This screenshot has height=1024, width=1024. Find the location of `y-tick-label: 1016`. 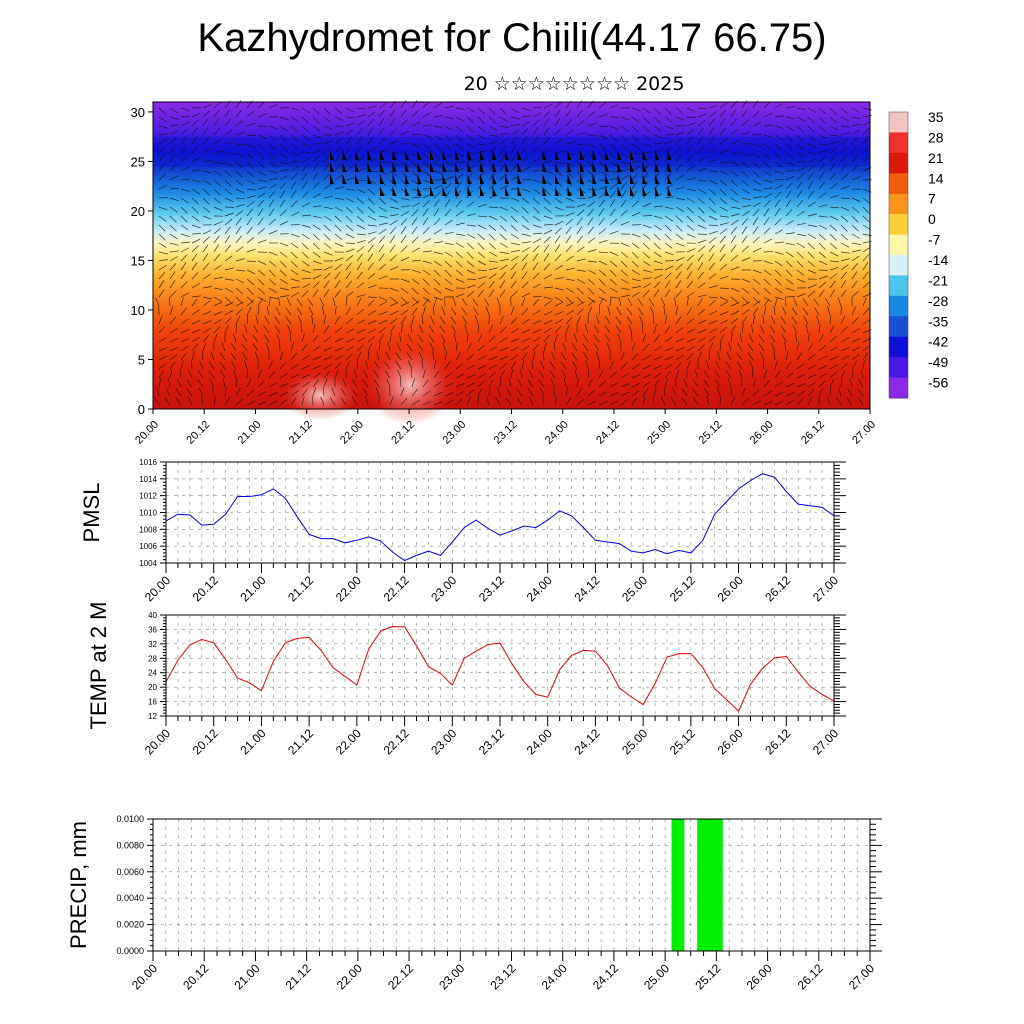

y-tick-label: 1016 is located at coordinates (148, 462).